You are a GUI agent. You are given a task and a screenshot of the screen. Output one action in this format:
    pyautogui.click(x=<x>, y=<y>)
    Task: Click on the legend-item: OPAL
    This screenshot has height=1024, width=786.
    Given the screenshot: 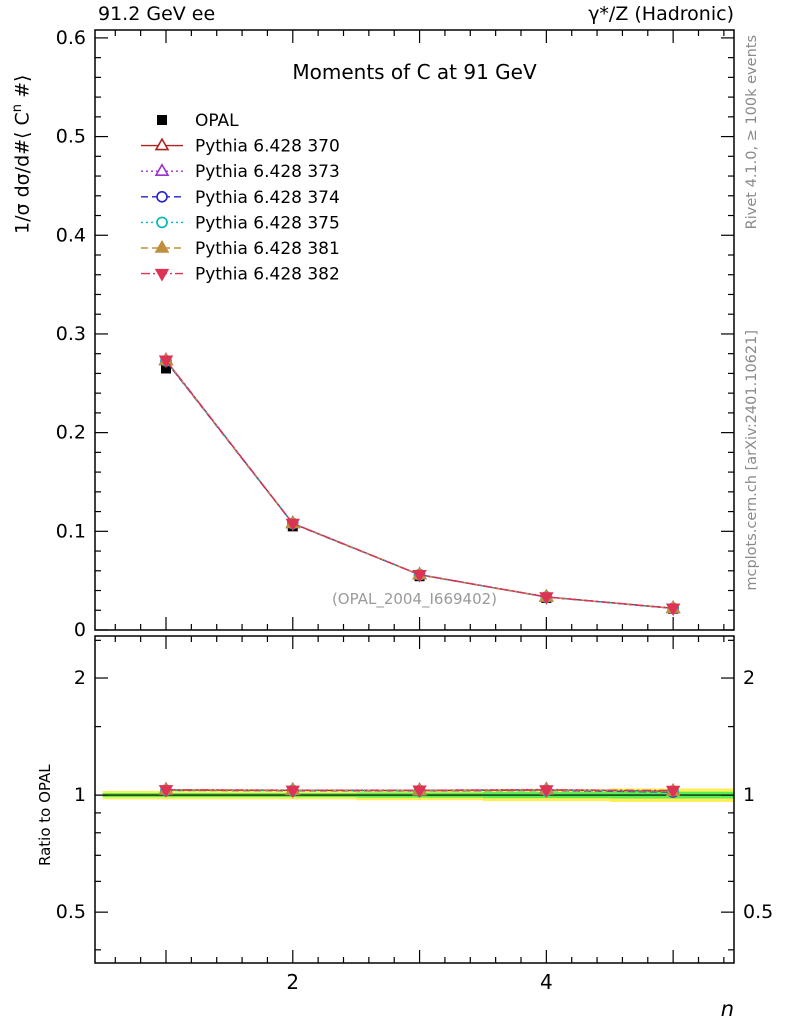 What is the action you would take?
    pyautogui.click(x=198, y=121)
    